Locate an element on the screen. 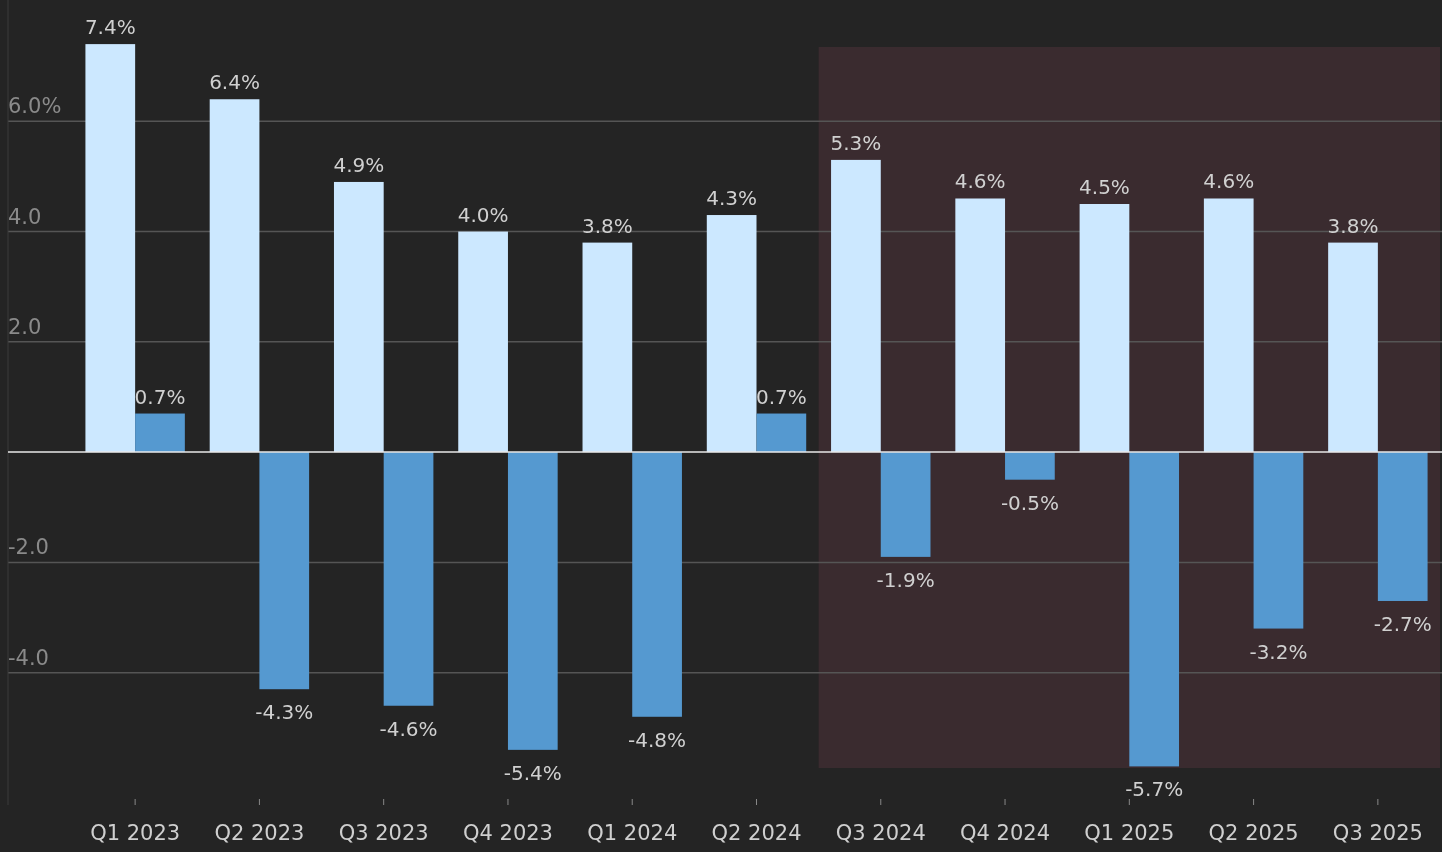  x-tick-label: Q1 2024 is located at coordinates (632, 832).